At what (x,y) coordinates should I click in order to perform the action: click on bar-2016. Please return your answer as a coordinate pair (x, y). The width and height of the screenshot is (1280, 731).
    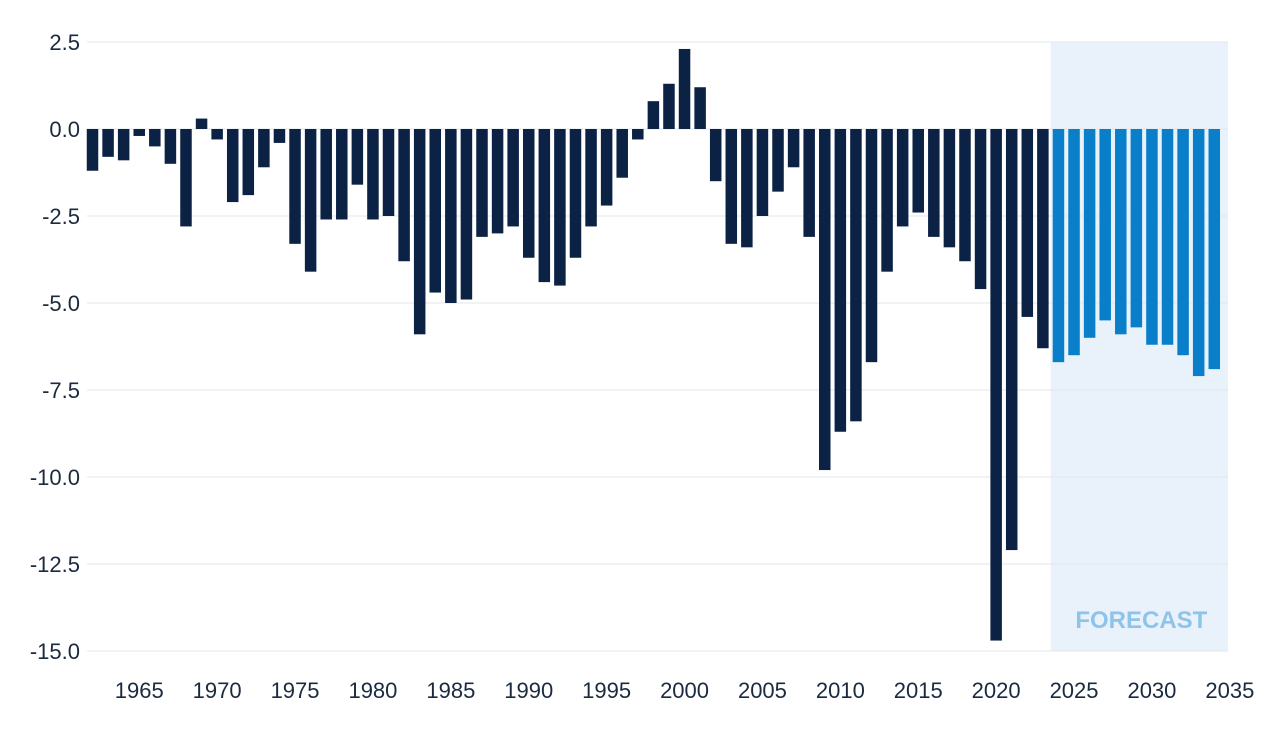
    Looking at the image, I should click on (934, 183).